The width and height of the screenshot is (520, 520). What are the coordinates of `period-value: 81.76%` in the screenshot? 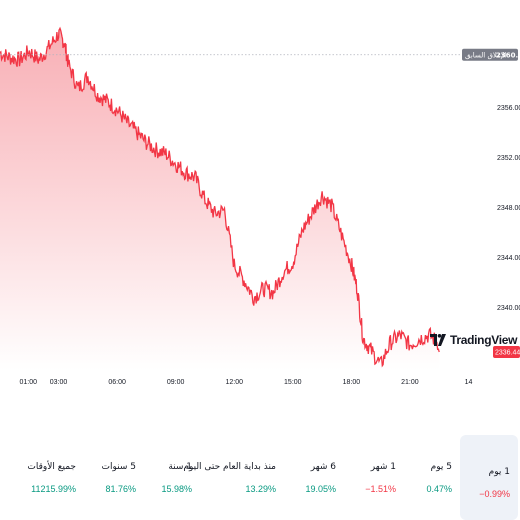 It's located at (120, 489).